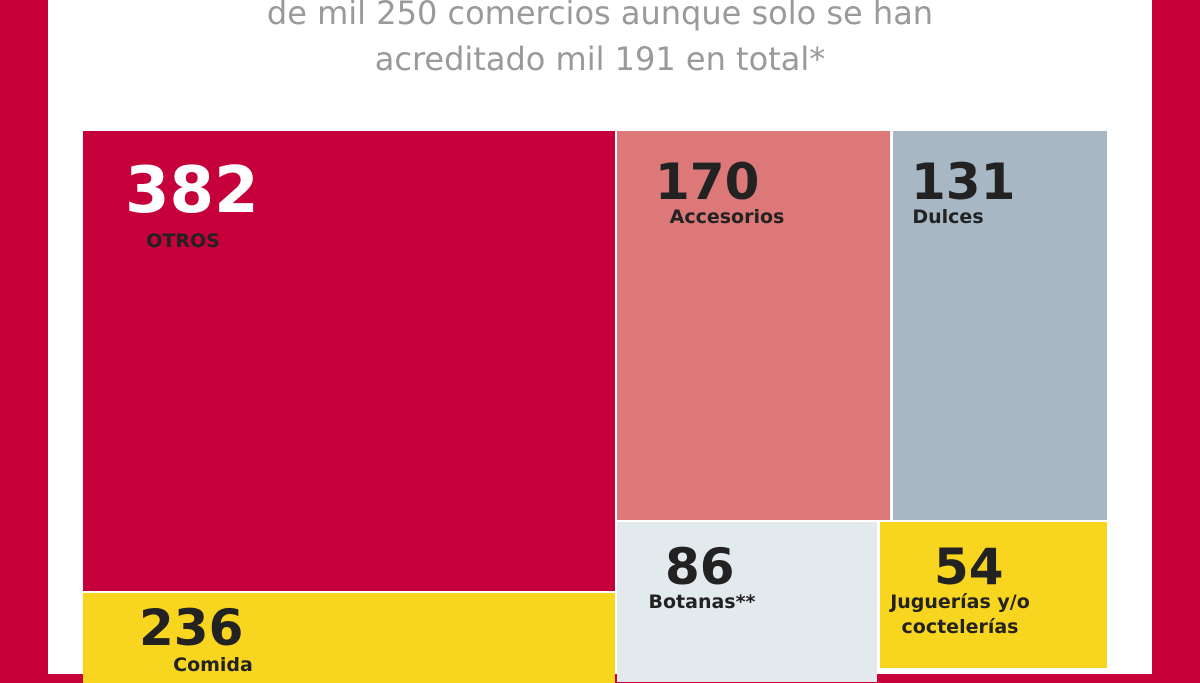 The image size is (1200, 683). I want to click on category-label: Dulces, so click(948, 217).